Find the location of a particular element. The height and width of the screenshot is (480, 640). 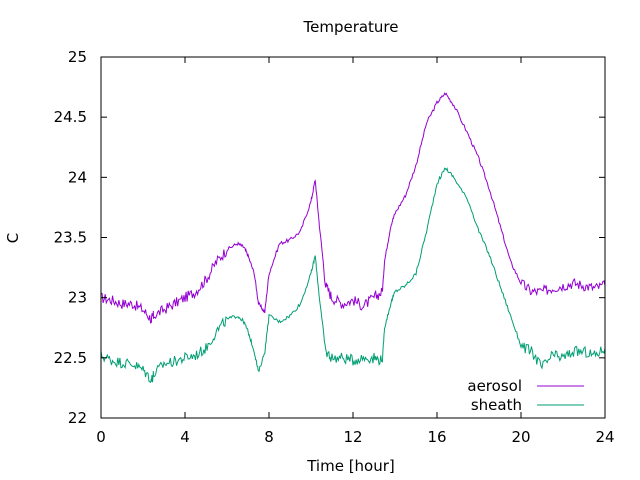

y-tick-label: 23.5 is located at coordinates (70, 238).